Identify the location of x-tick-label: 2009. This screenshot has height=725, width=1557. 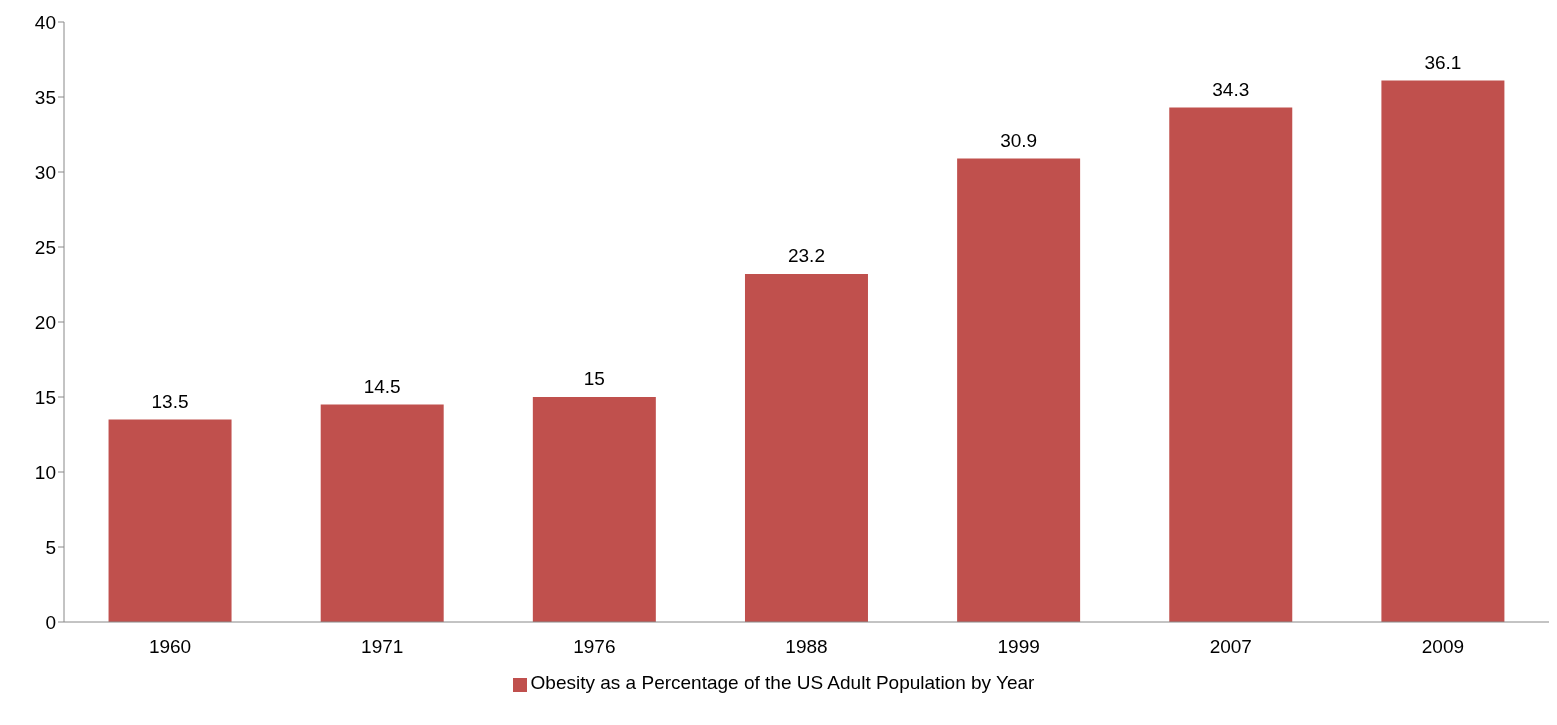
(1443, 647).